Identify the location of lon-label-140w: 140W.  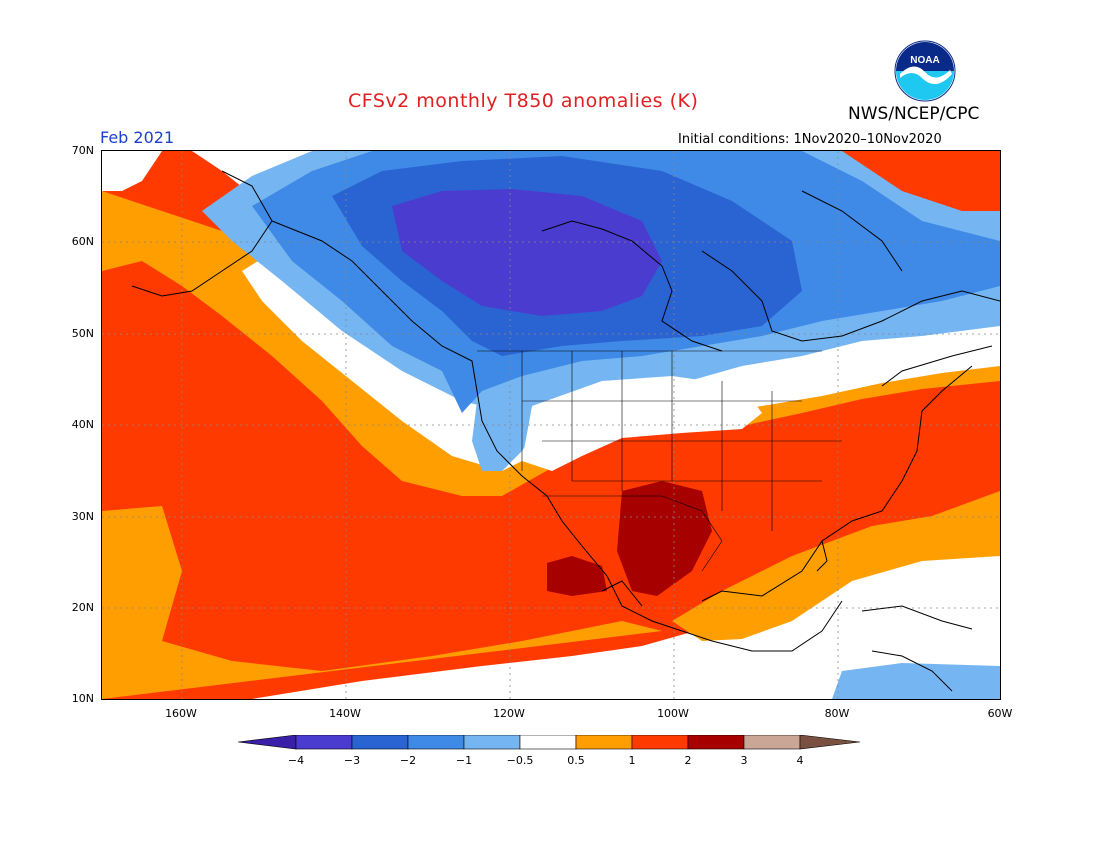
(345, 713).